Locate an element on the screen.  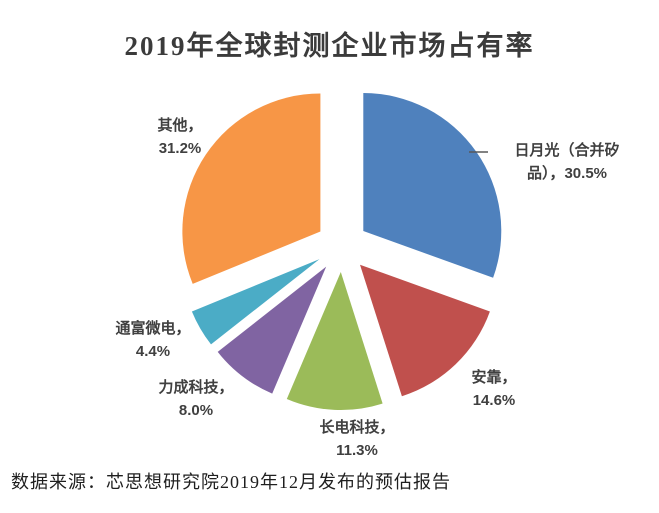
chart-title: 2019年全球封测企业市场占有率 is located at coordinates (329, 46).